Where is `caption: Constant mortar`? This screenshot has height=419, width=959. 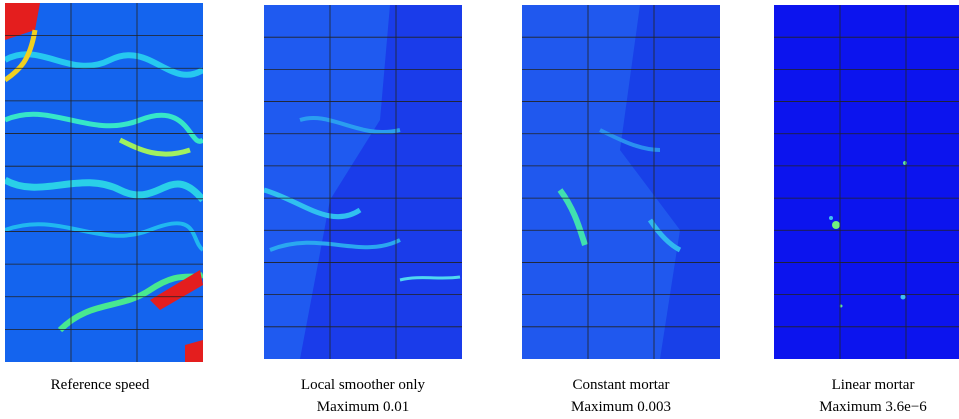
caption: Constant mortar is located at coordinates (620, 385).